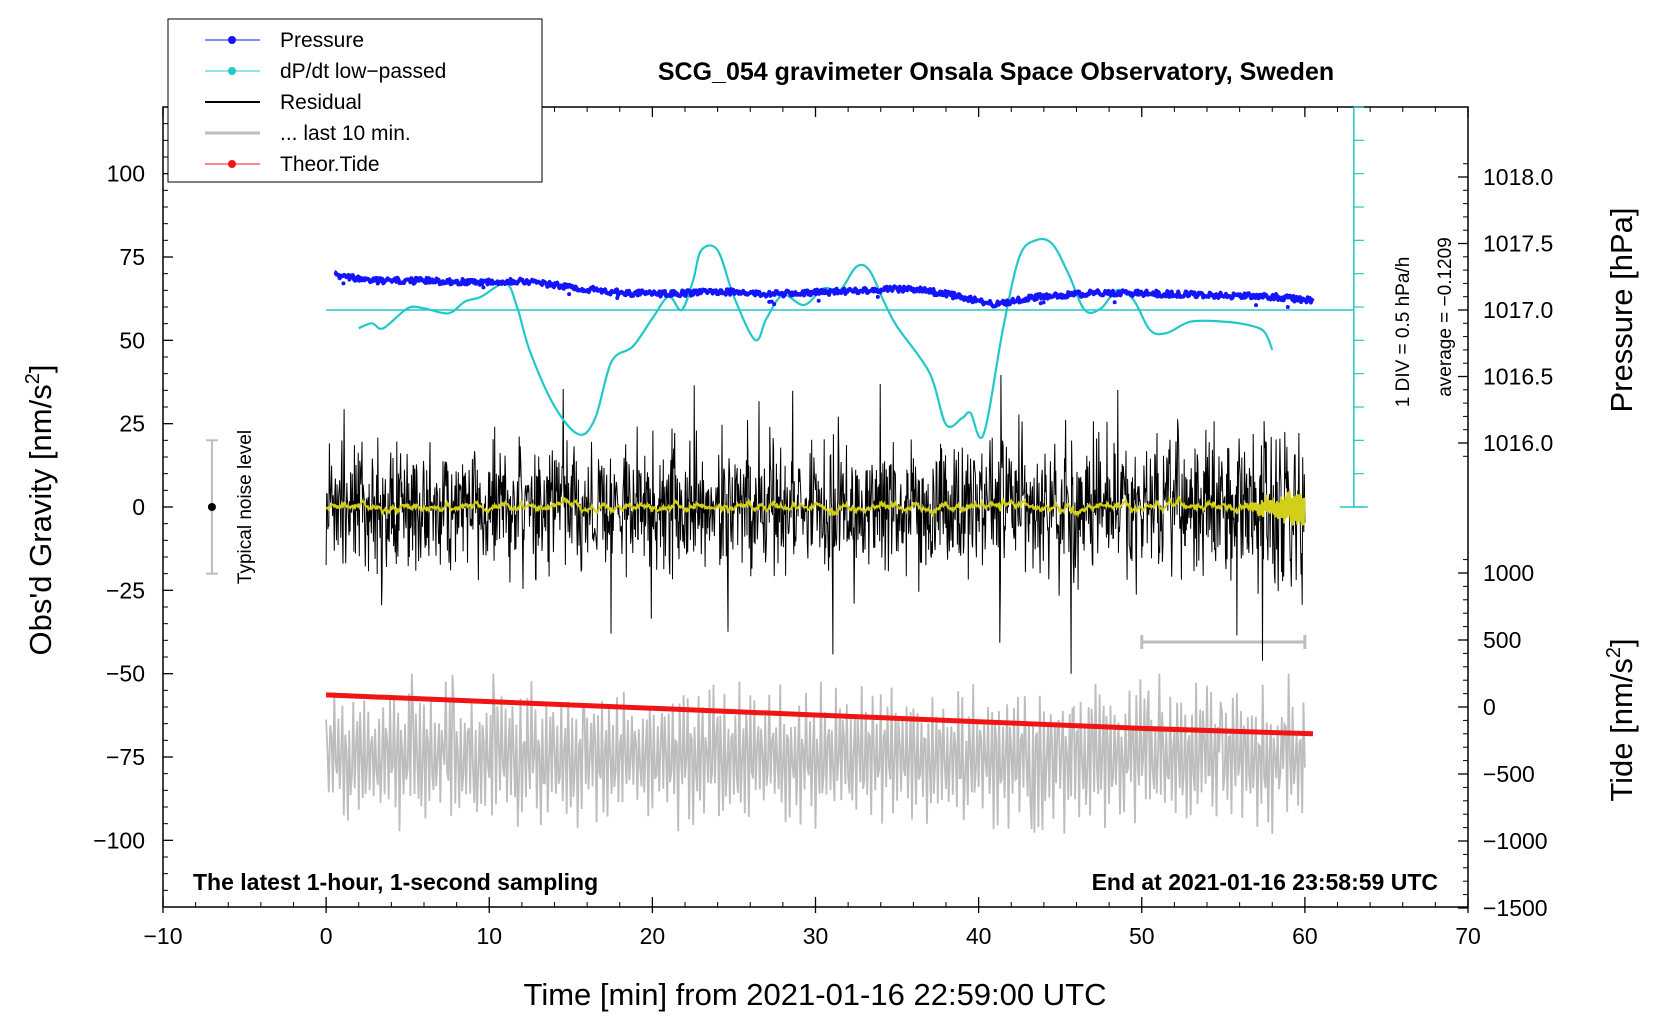 The width and height of the screenshot is (1660, 1020). Describe the element at coordinates (330, 164) in the screenshot. I see `legend-label: Theor.Tide` at that location.